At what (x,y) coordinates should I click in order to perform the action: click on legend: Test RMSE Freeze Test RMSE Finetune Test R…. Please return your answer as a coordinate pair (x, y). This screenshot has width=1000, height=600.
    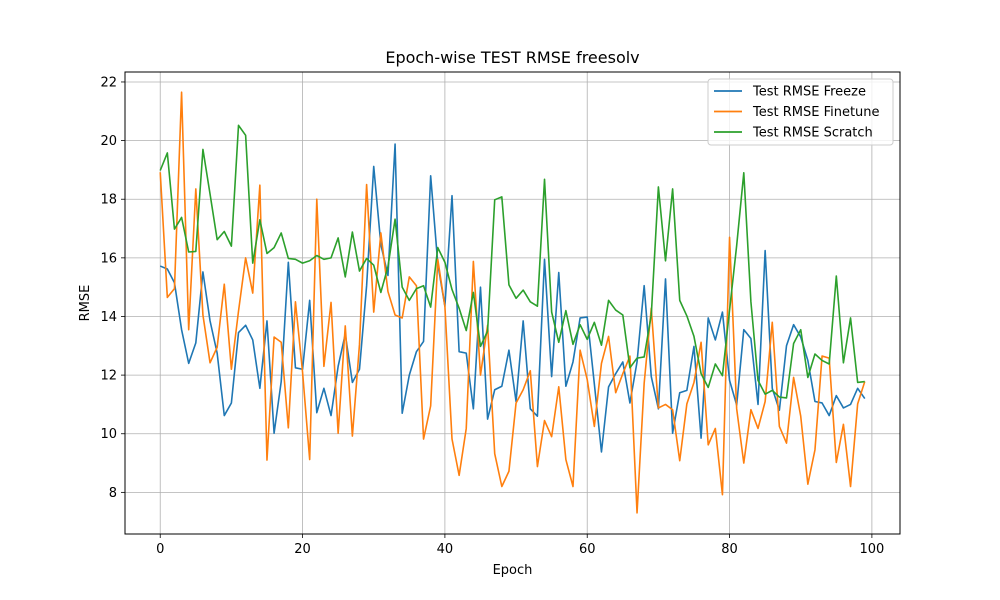
    Looking at the image, I should click on (800, 112).